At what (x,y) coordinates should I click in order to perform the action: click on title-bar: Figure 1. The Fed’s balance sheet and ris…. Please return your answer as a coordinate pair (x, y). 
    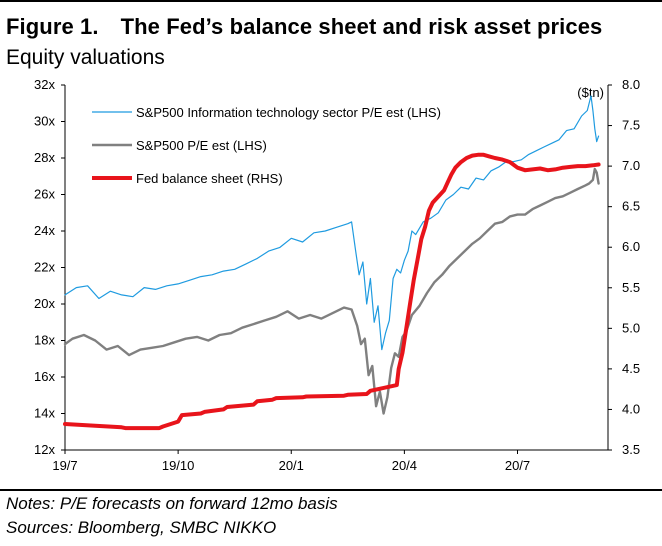
    Looking at the image, I should click on (331, 37).